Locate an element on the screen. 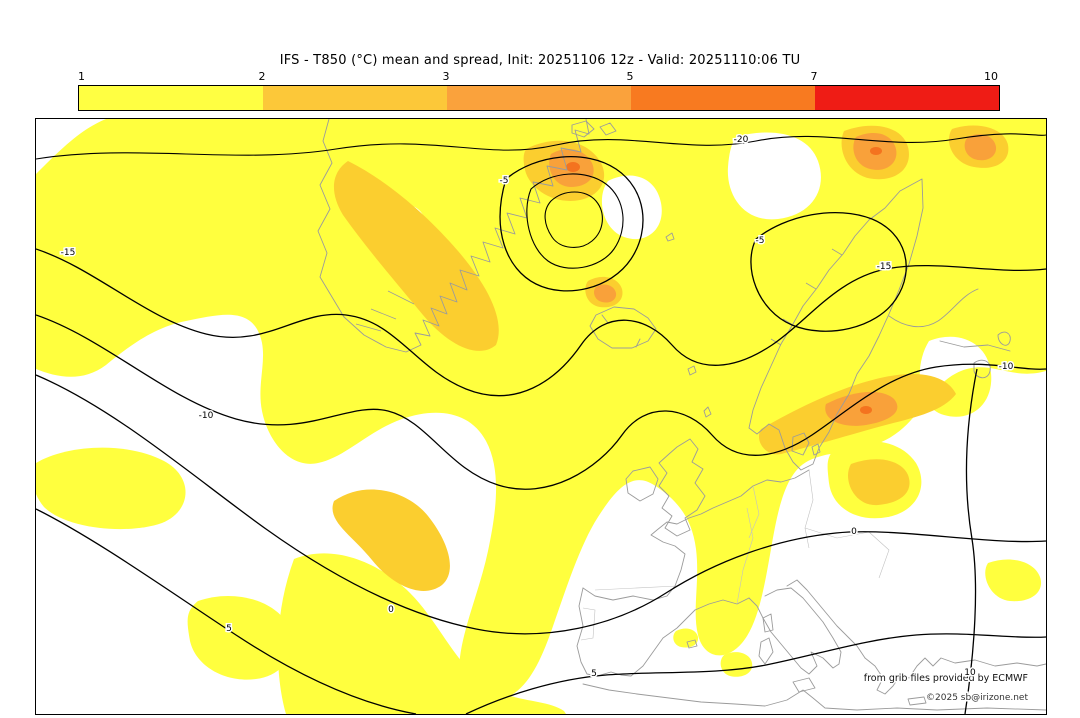 This screenshot has height=718, width=1080. coastline-adriatic-balkans is located at coordinates (826, 619).